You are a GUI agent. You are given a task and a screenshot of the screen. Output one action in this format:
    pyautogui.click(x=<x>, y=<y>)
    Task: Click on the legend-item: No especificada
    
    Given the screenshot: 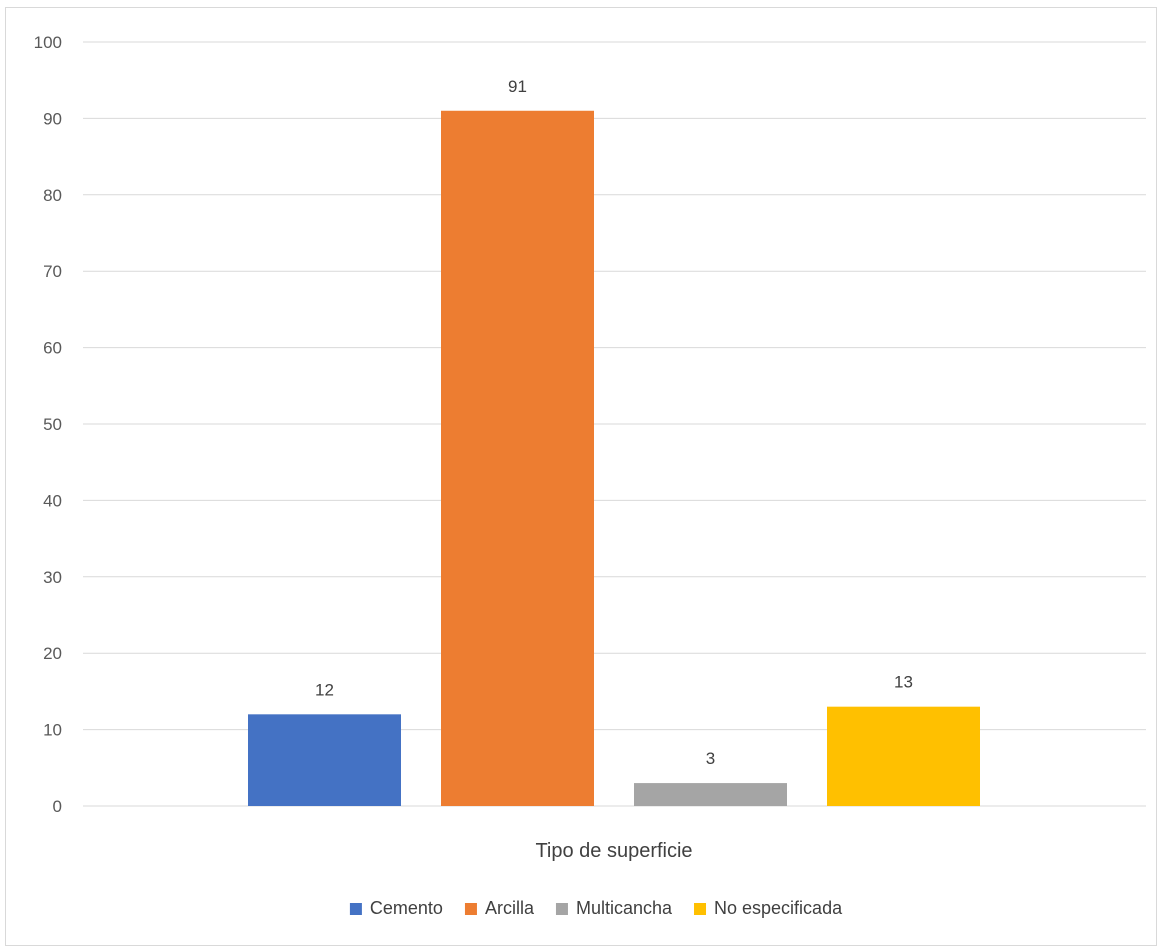 What is the action you would take?
    pyautogui.click(x=768, y=908)
    